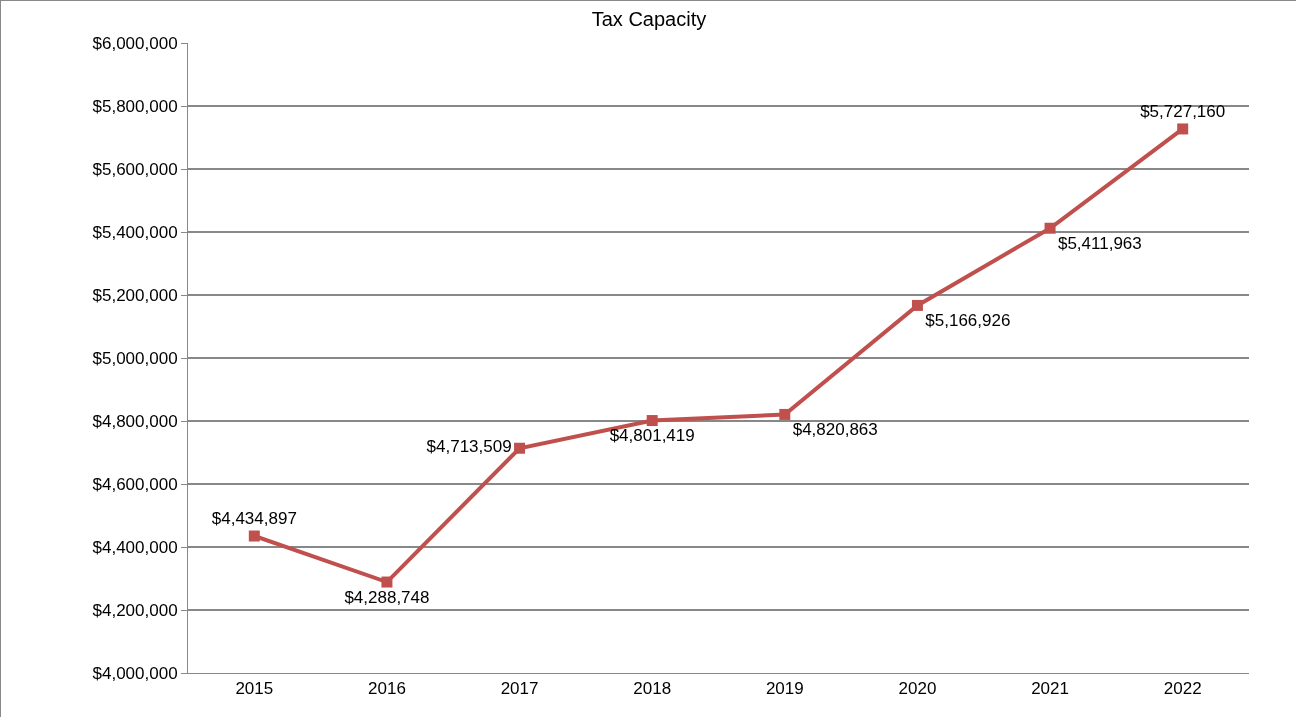 The height and width of the screenshot is (717, 1296). Describe the element at coordinates (968, 321) in the screenshot. I see `data-label: $5,166,926` at that location.